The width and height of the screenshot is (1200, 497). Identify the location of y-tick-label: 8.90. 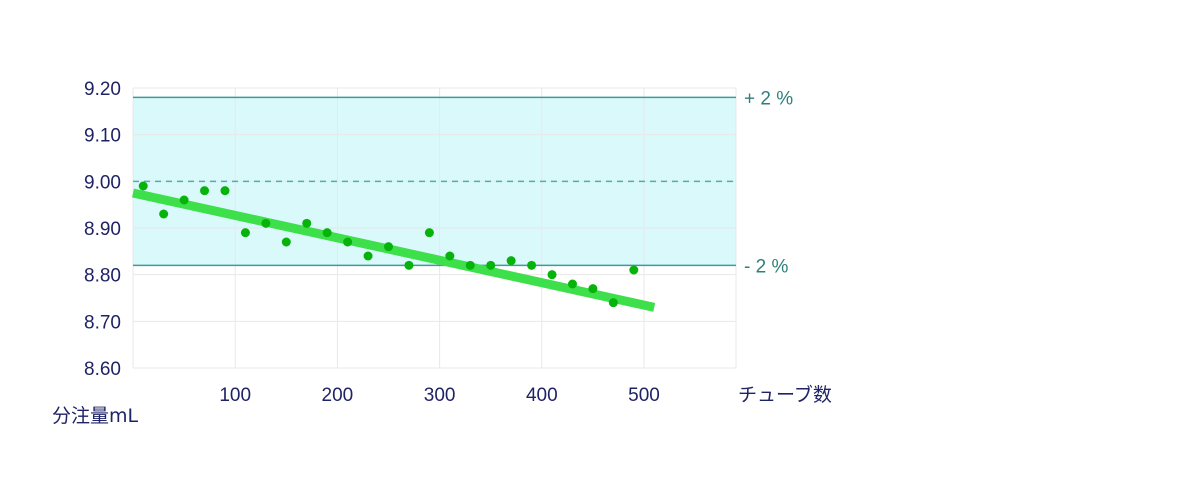
(102, 229).